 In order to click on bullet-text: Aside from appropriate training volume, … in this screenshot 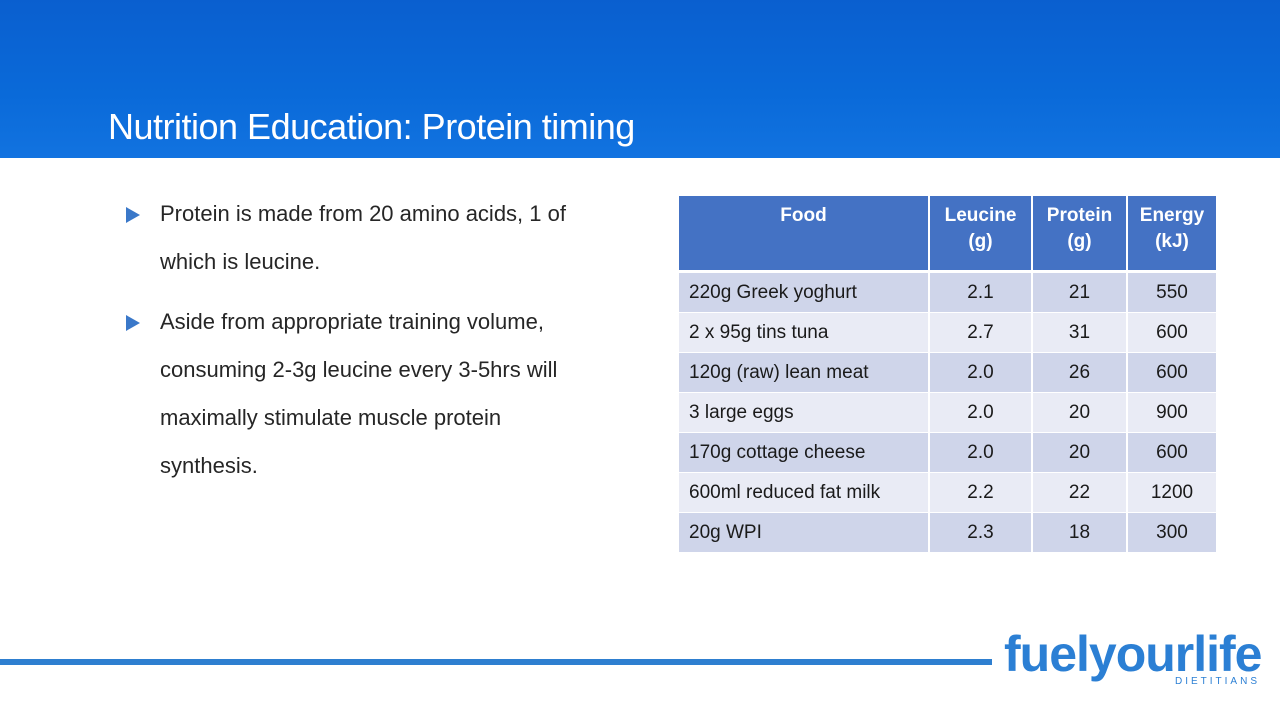, I will do `click(359, 393)`.